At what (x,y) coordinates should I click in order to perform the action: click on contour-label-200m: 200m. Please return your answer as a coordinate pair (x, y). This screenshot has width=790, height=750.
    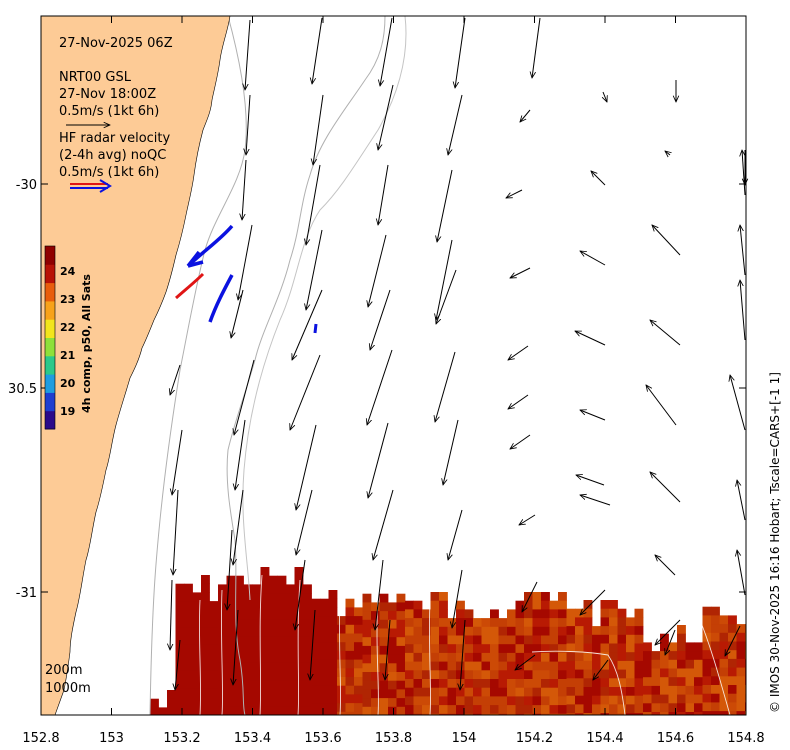
    Looking at the image, I should click on (63, 670).